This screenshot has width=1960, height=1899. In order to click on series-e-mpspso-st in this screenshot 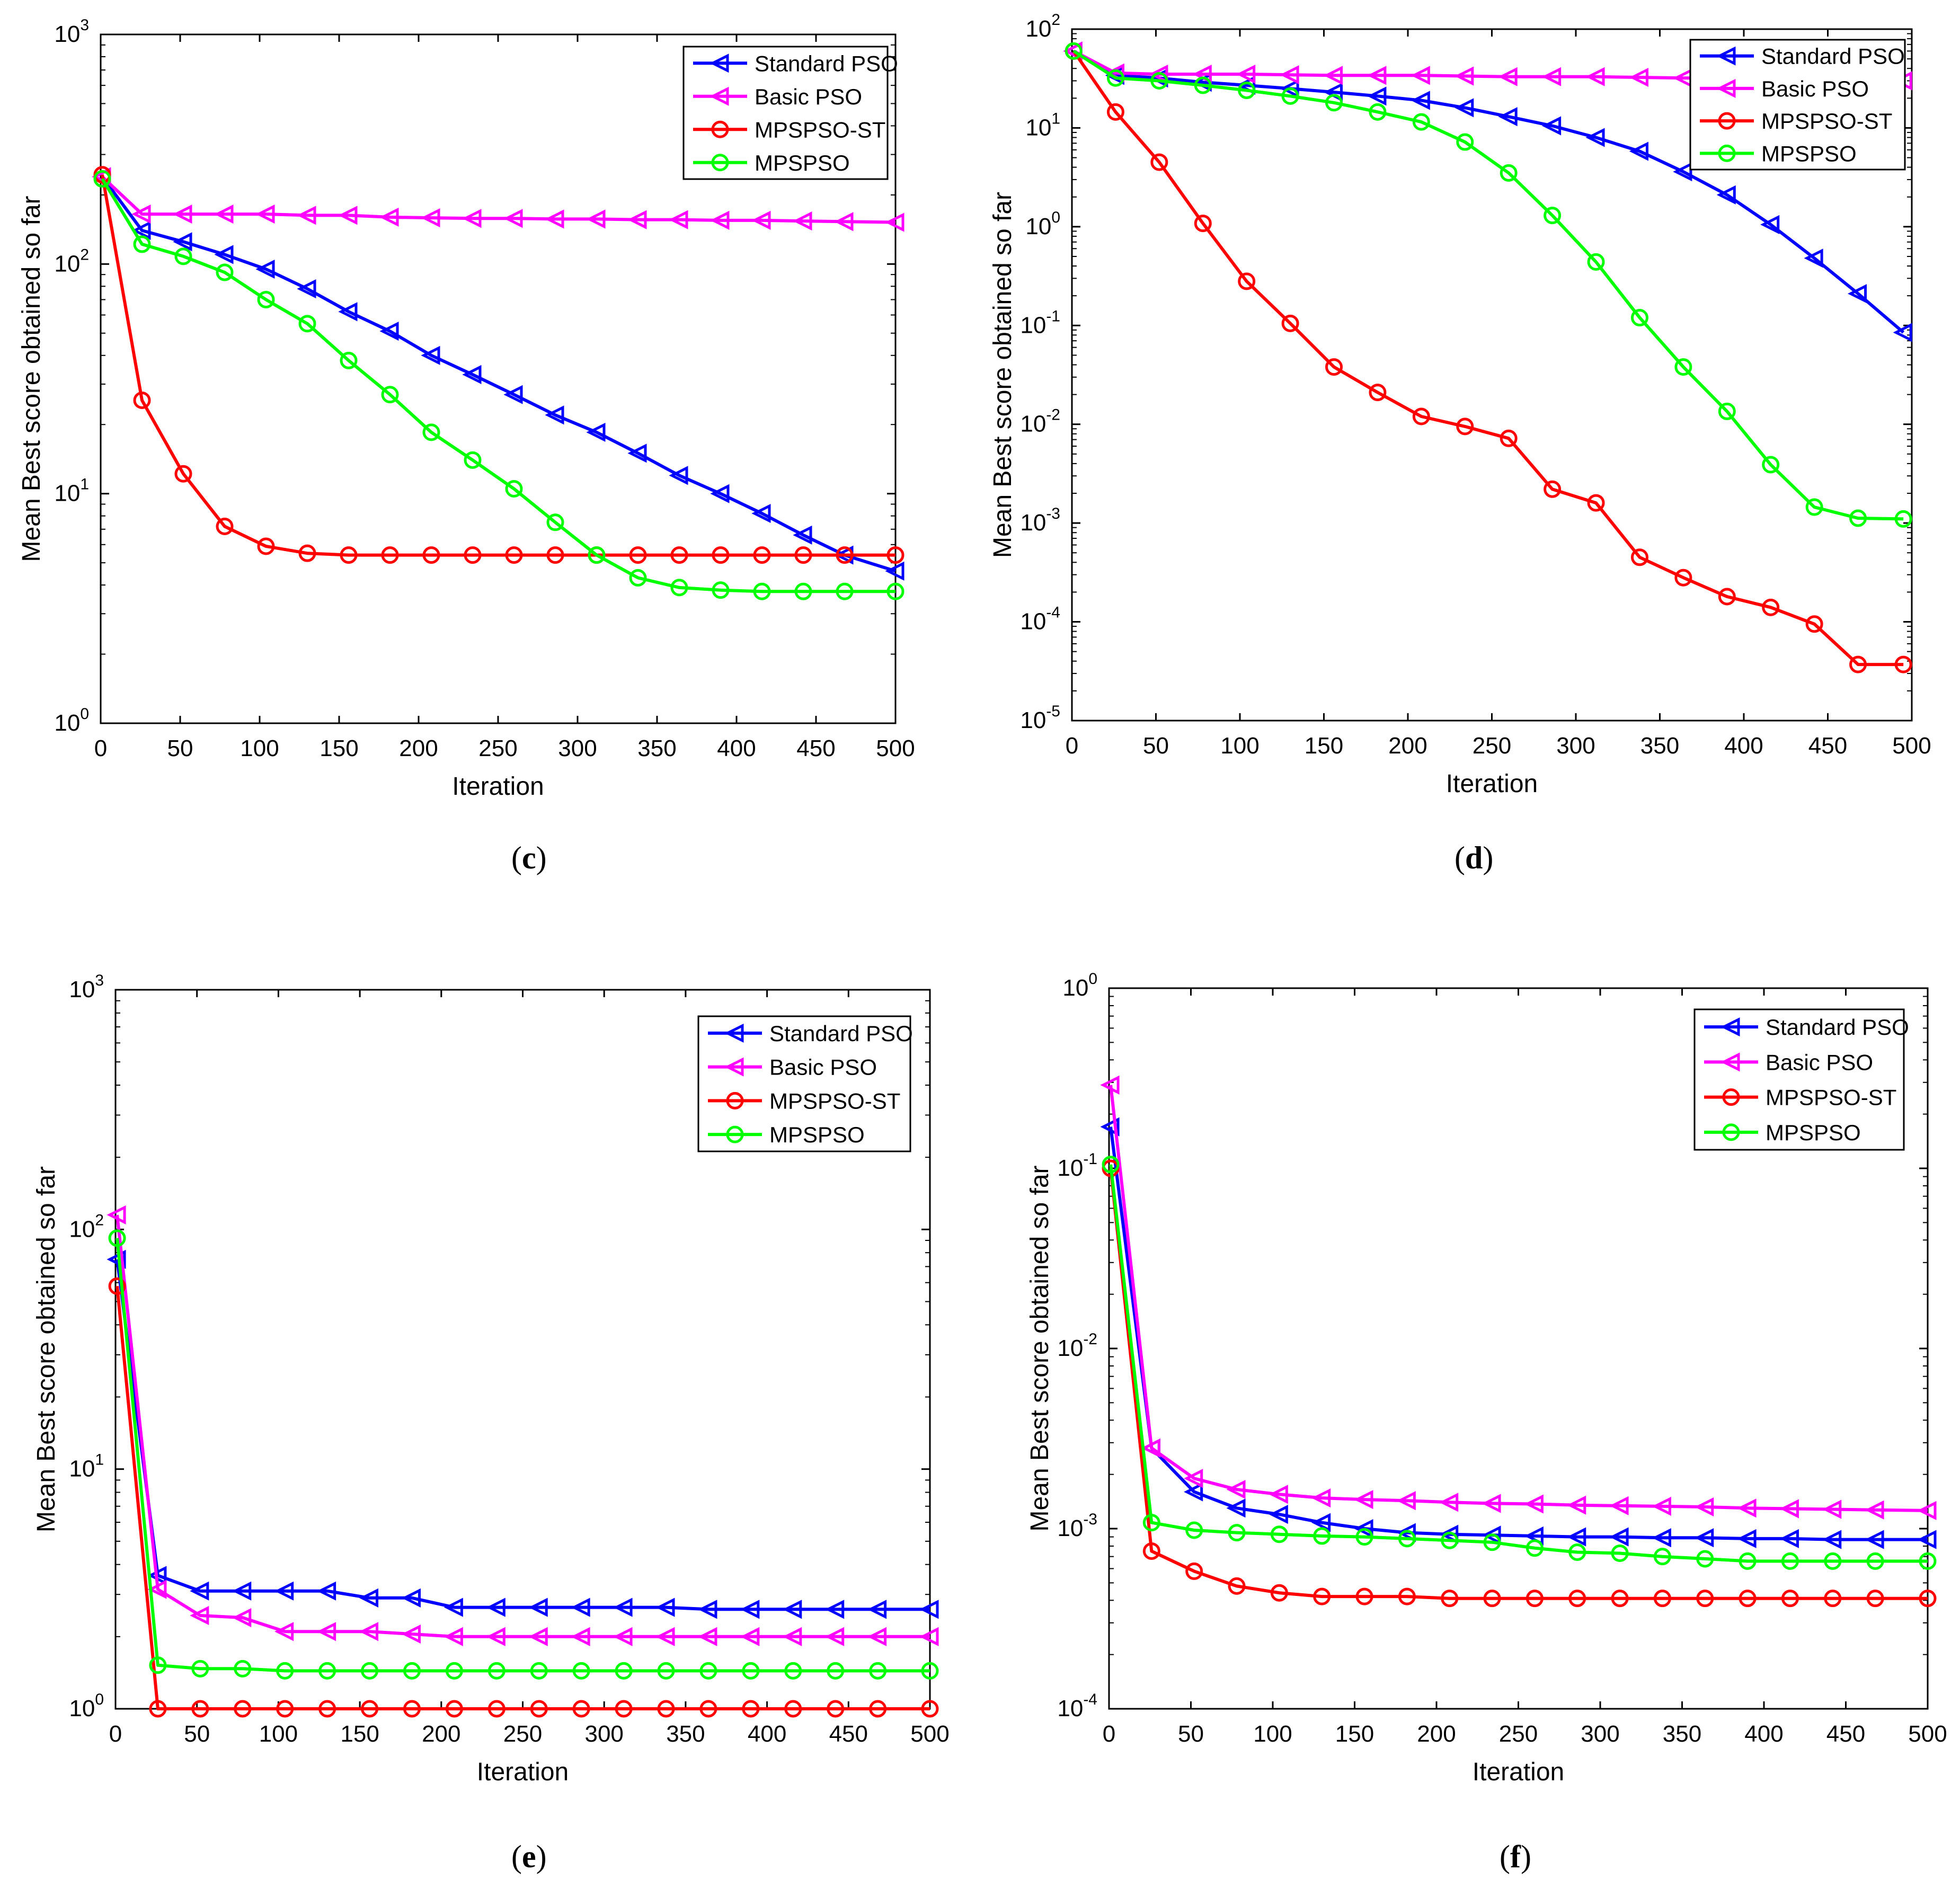, I will do `click(523, 1497)`.